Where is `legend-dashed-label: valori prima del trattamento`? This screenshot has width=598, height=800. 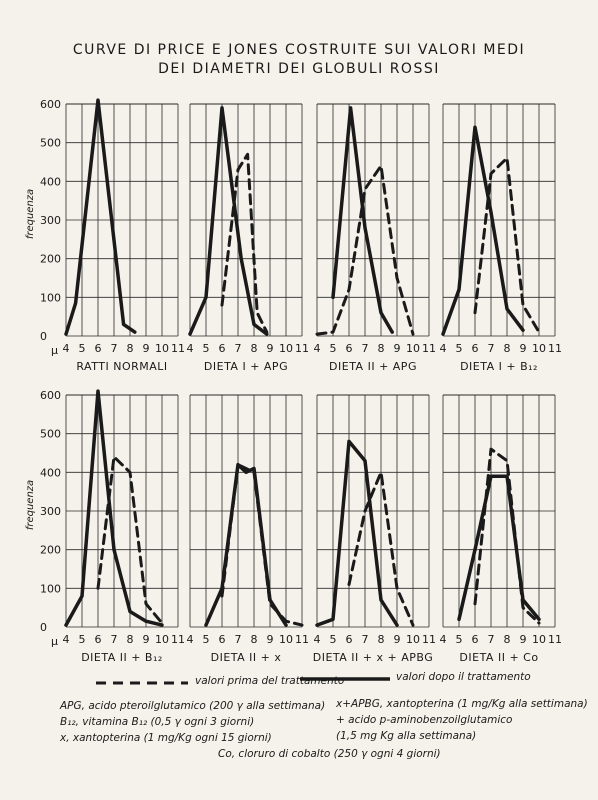 legend-dashed-label: valori prima del trattamento is located at coordinates (270, 681).